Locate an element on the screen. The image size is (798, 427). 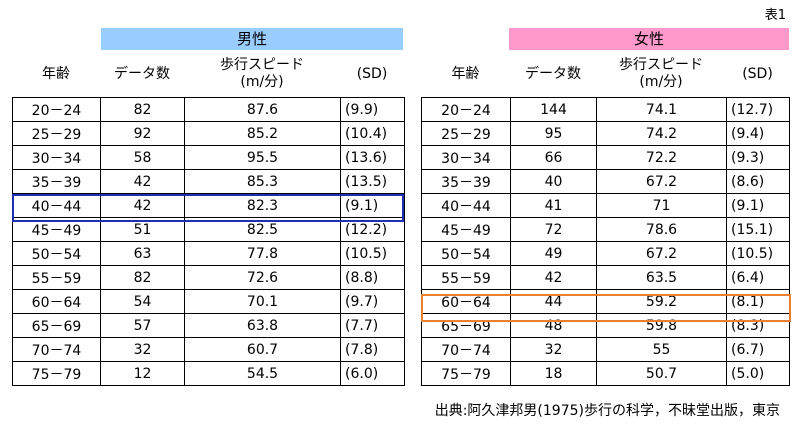
male-table-row: 35－39 42 85.3 (13.5) is located at coordinates (208, 181).